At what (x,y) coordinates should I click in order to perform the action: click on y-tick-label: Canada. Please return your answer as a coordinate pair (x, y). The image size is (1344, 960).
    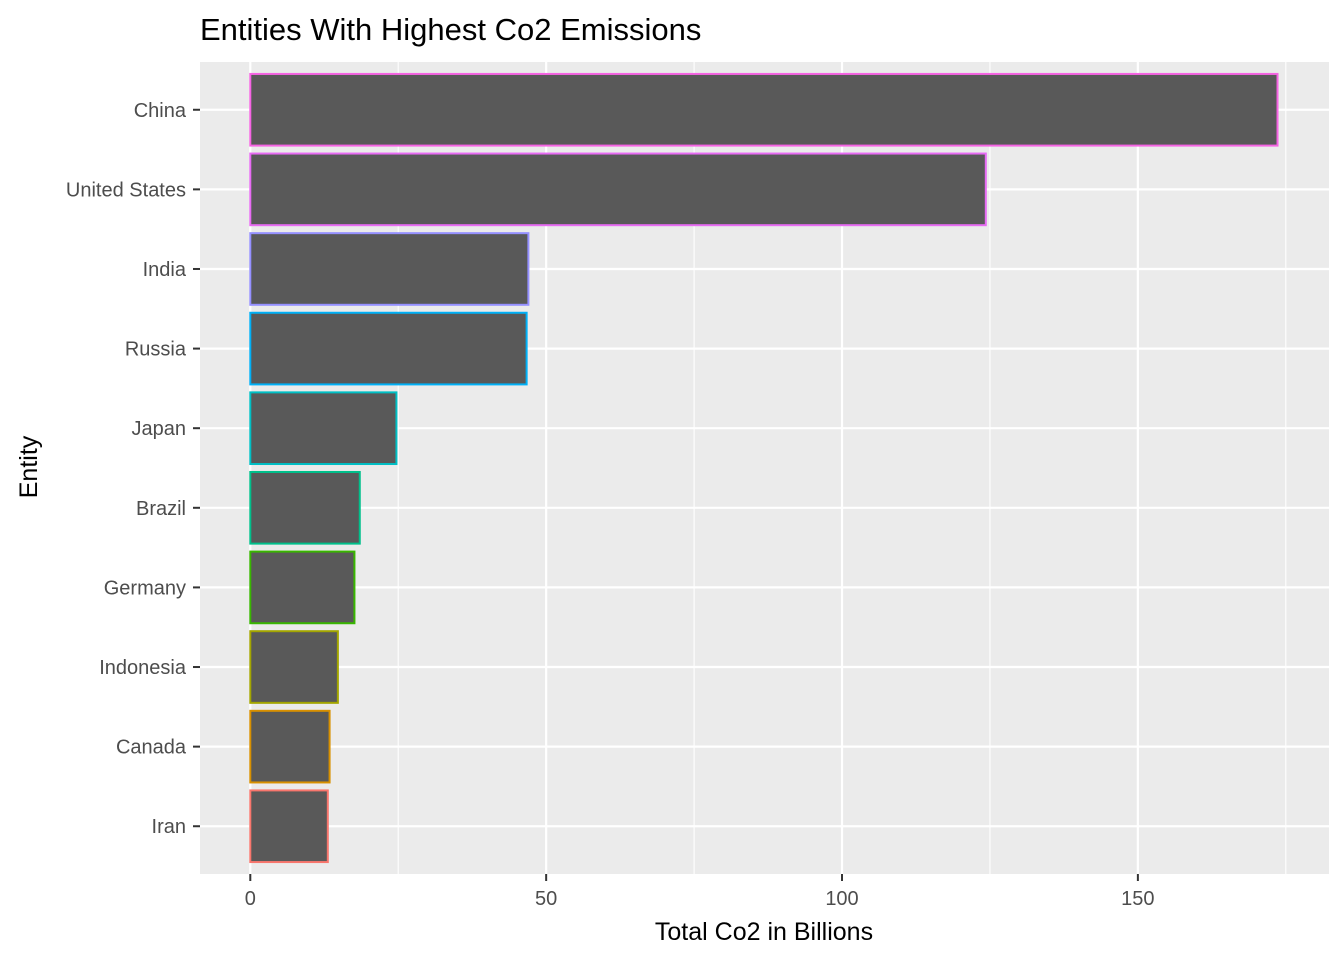
    Looking at the image, I should click on (151, 748).